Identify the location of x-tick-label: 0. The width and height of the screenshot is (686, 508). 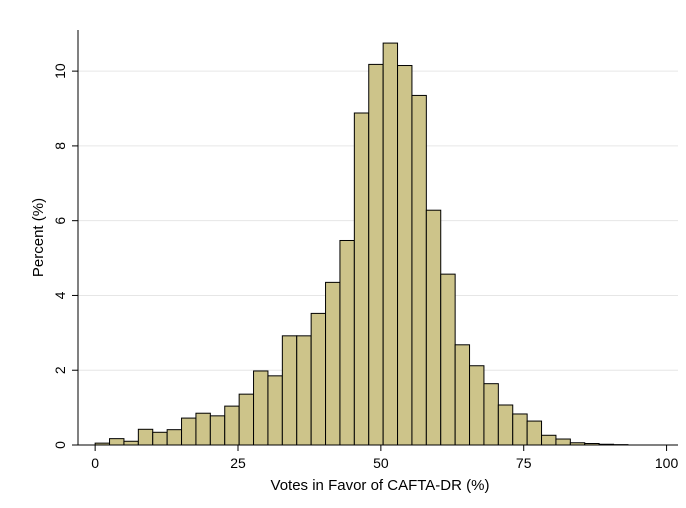
(95, 463).